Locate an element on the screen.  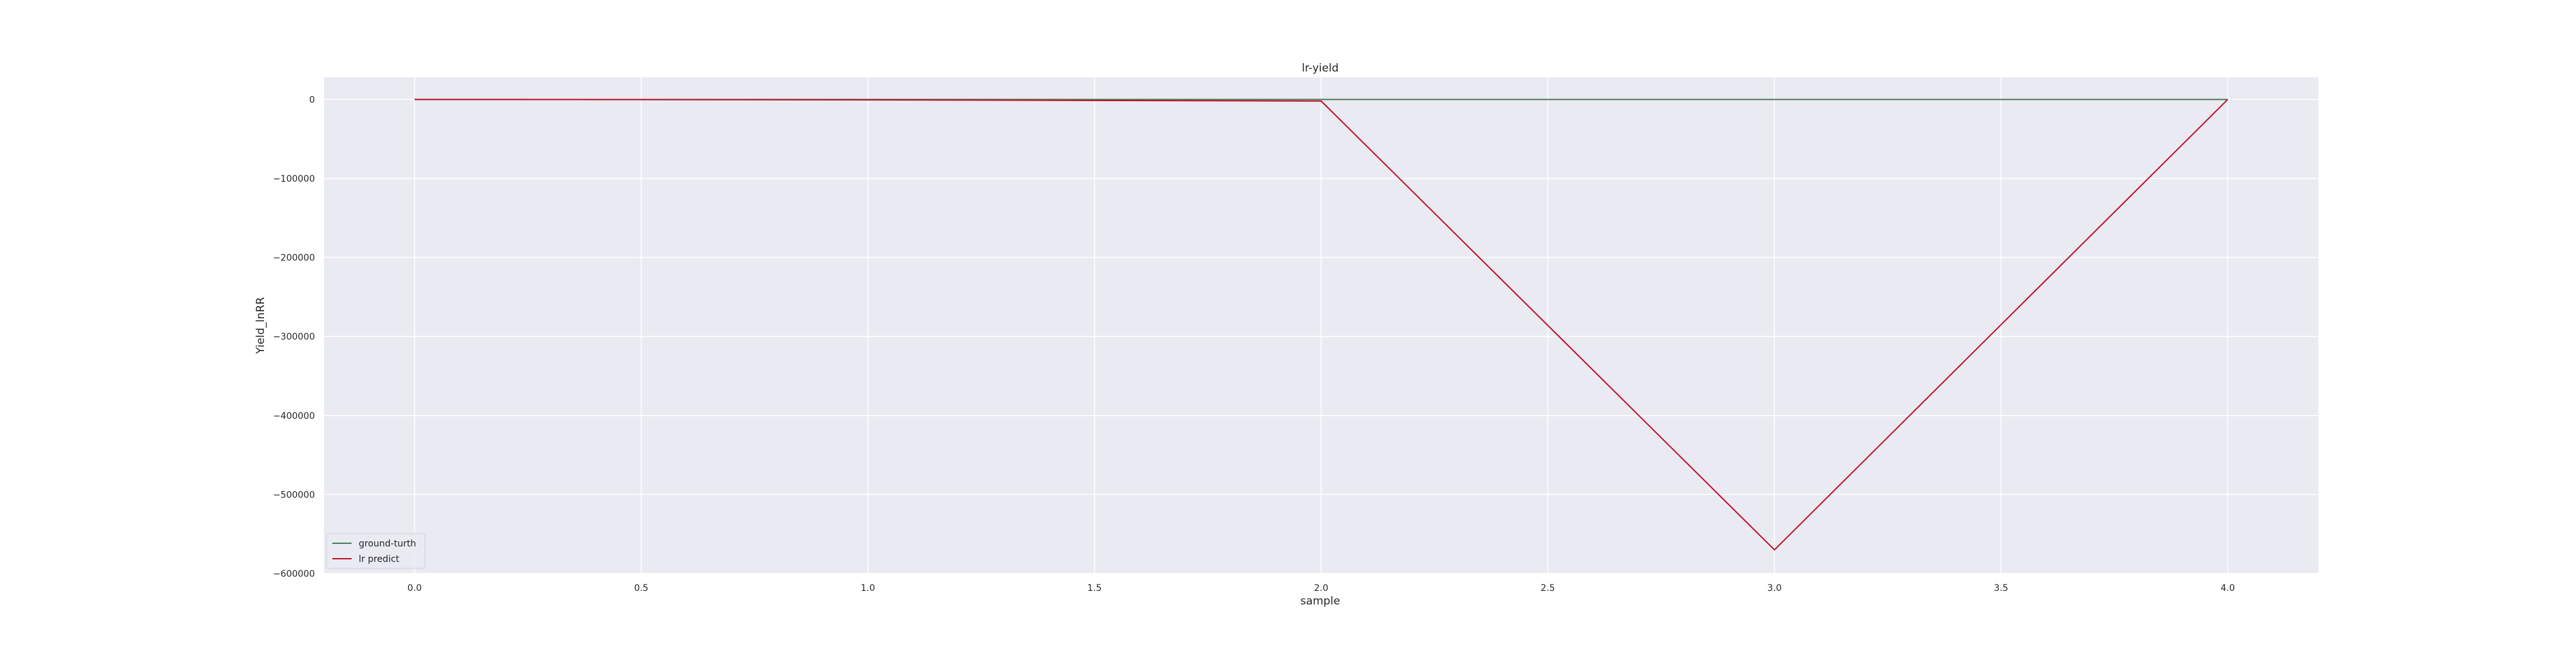
x-tick-label: 0.0 is located at coordinates (415, 588).